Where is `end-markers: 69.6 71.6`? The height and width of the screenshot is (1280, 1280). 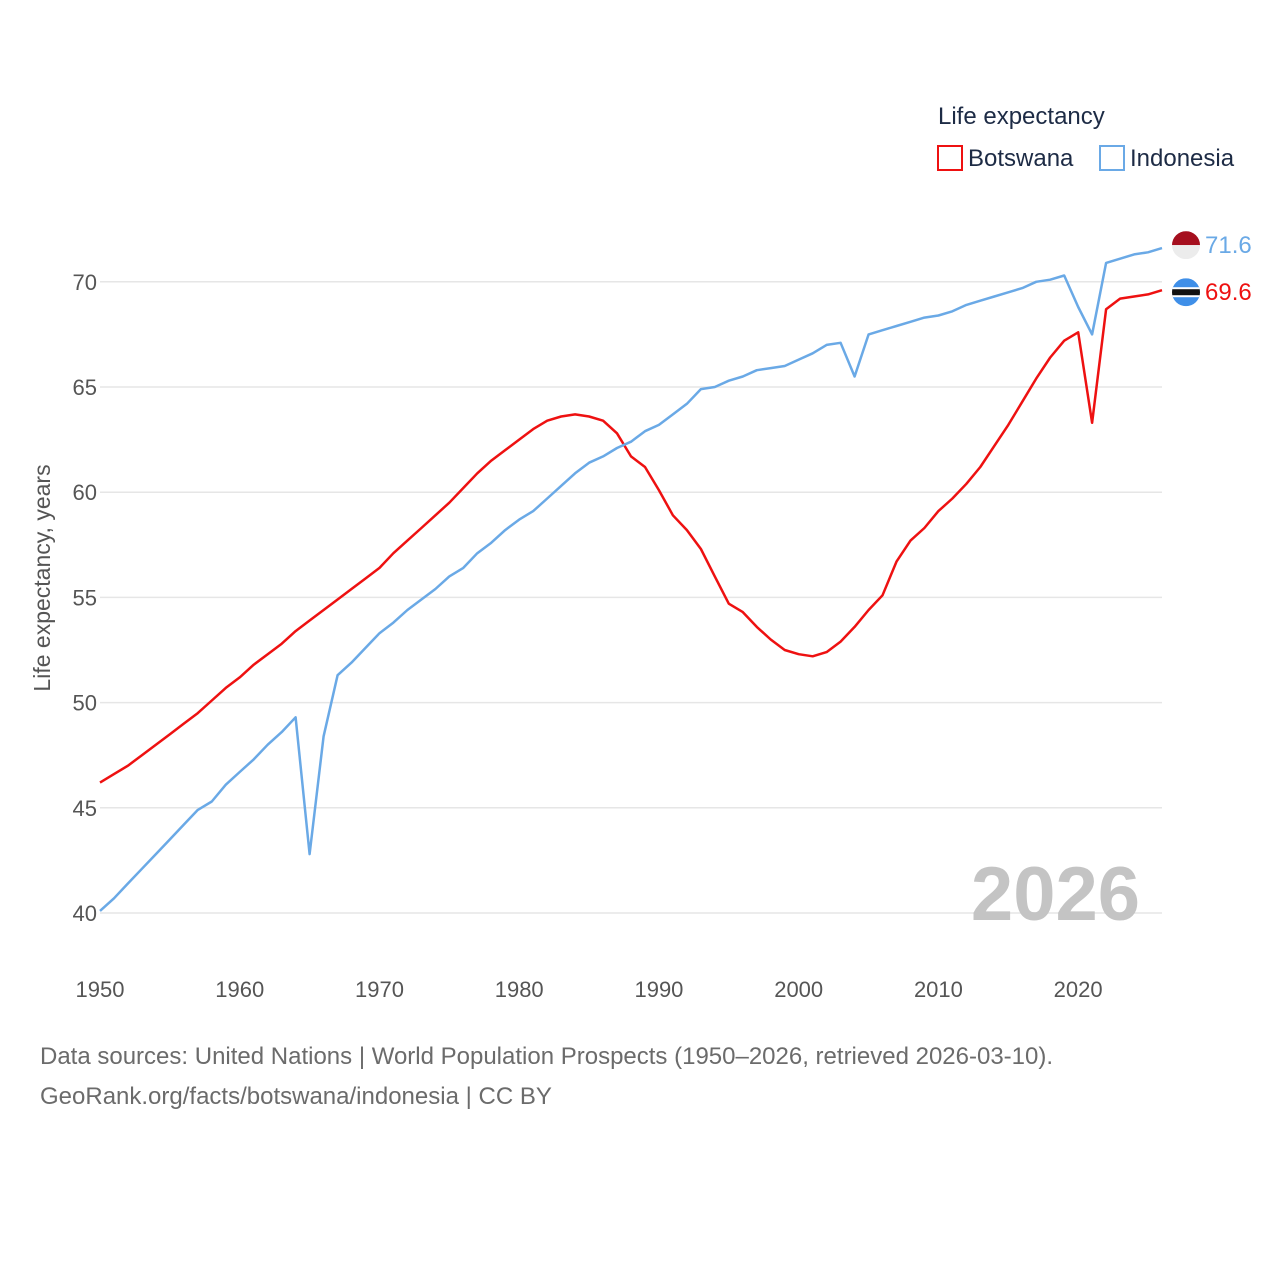 end-markers: 69.6 71.6 is located at coordinates (1212, 269).